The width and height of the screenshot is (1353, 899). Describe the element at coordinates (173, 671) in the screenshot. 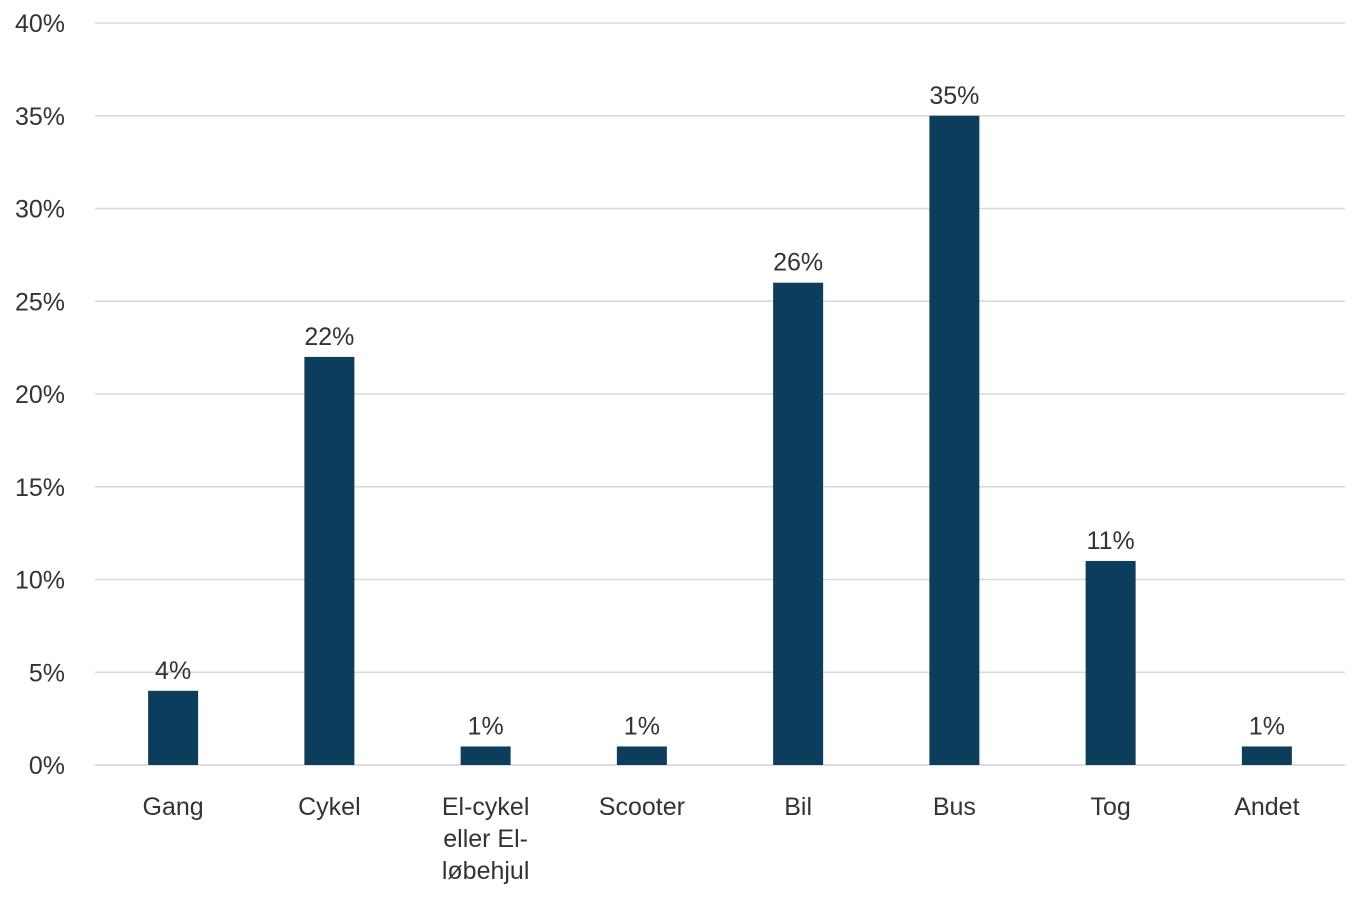

I see `data-label: 4%` at that location.